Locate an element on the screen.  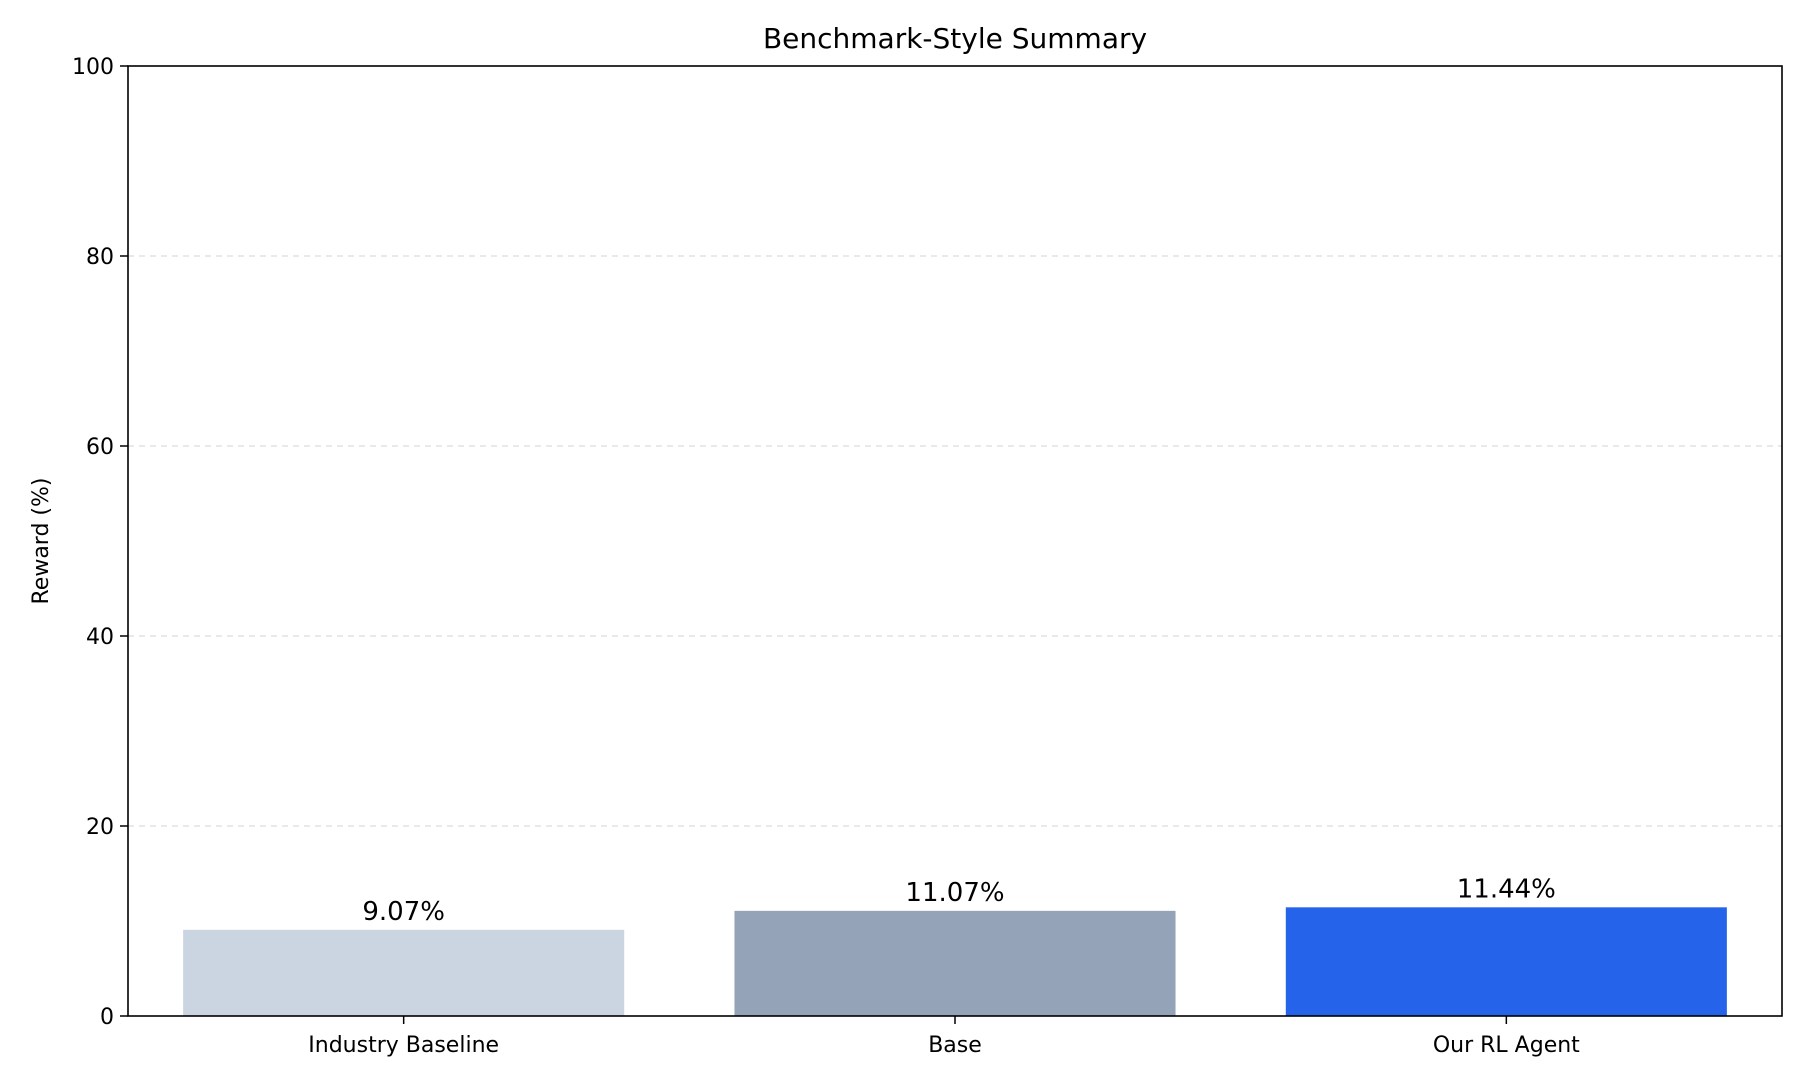
y-tick-label: 60 is located at coordinates (100, 447).